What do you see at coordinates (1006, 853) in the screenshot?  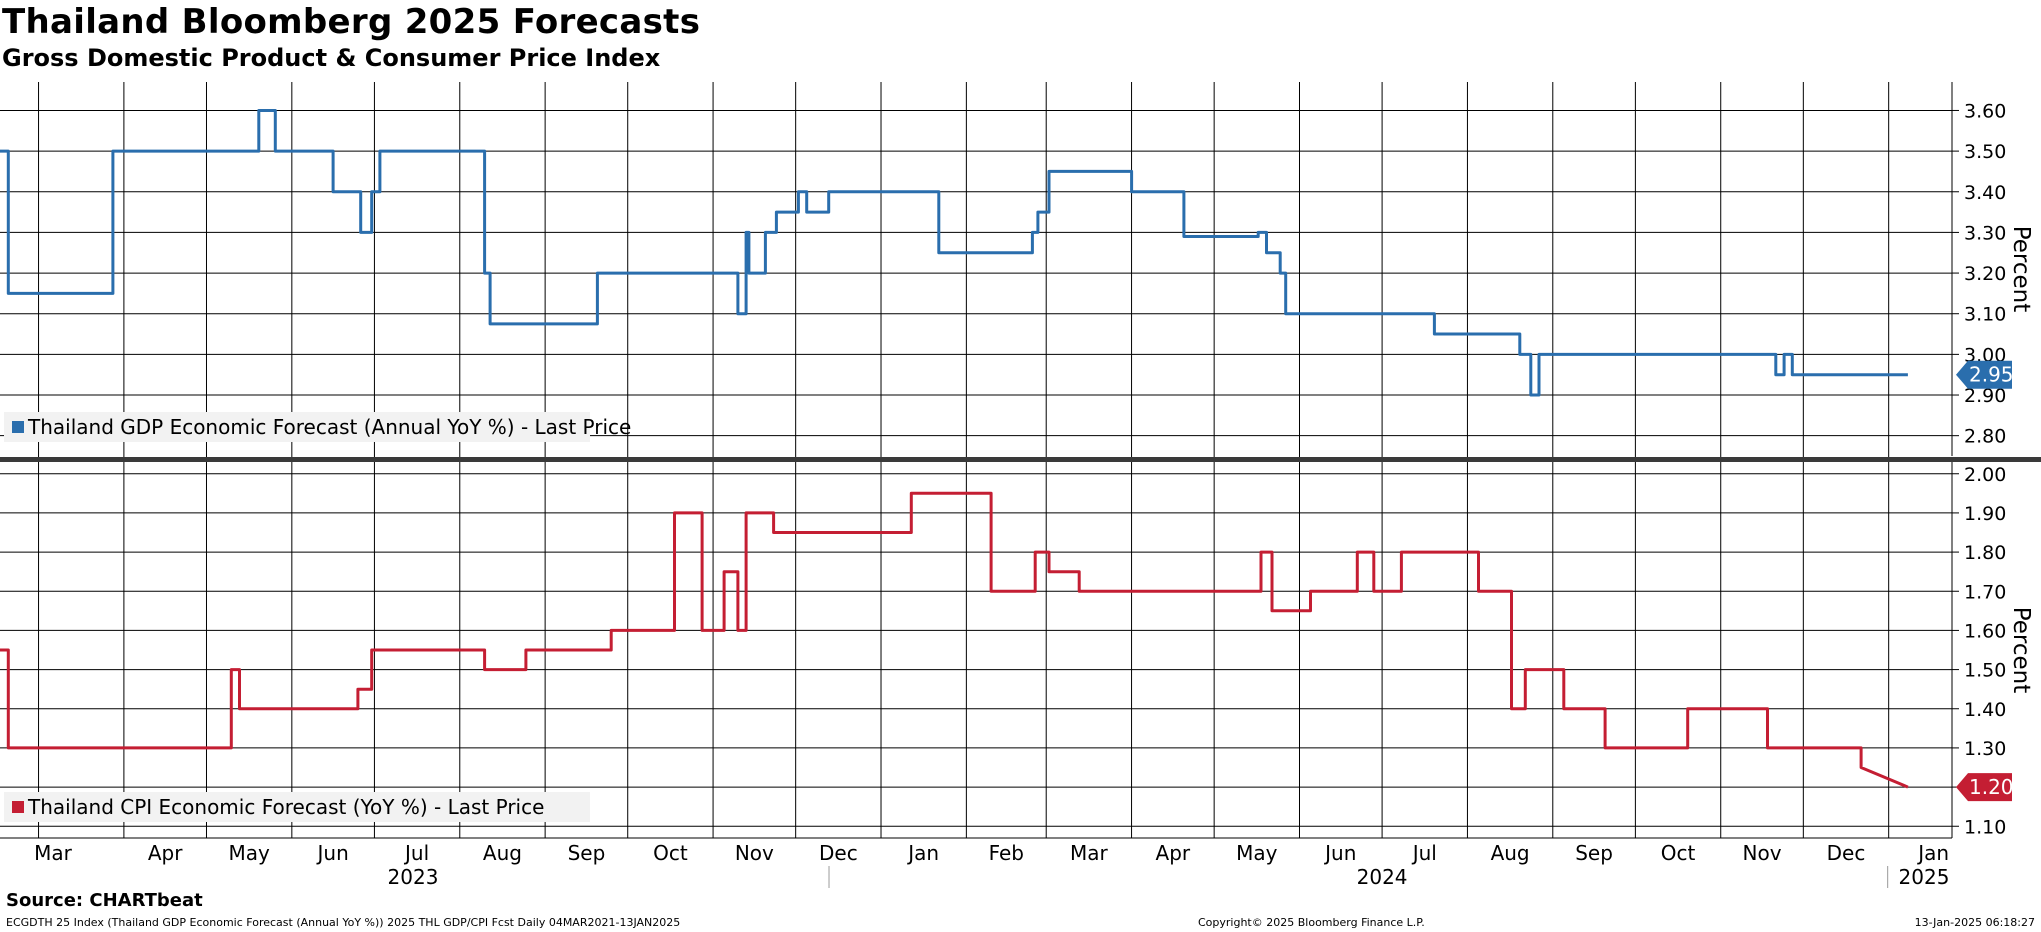 I see `x-month-label: Feb` at bounding box center [1006, 853].